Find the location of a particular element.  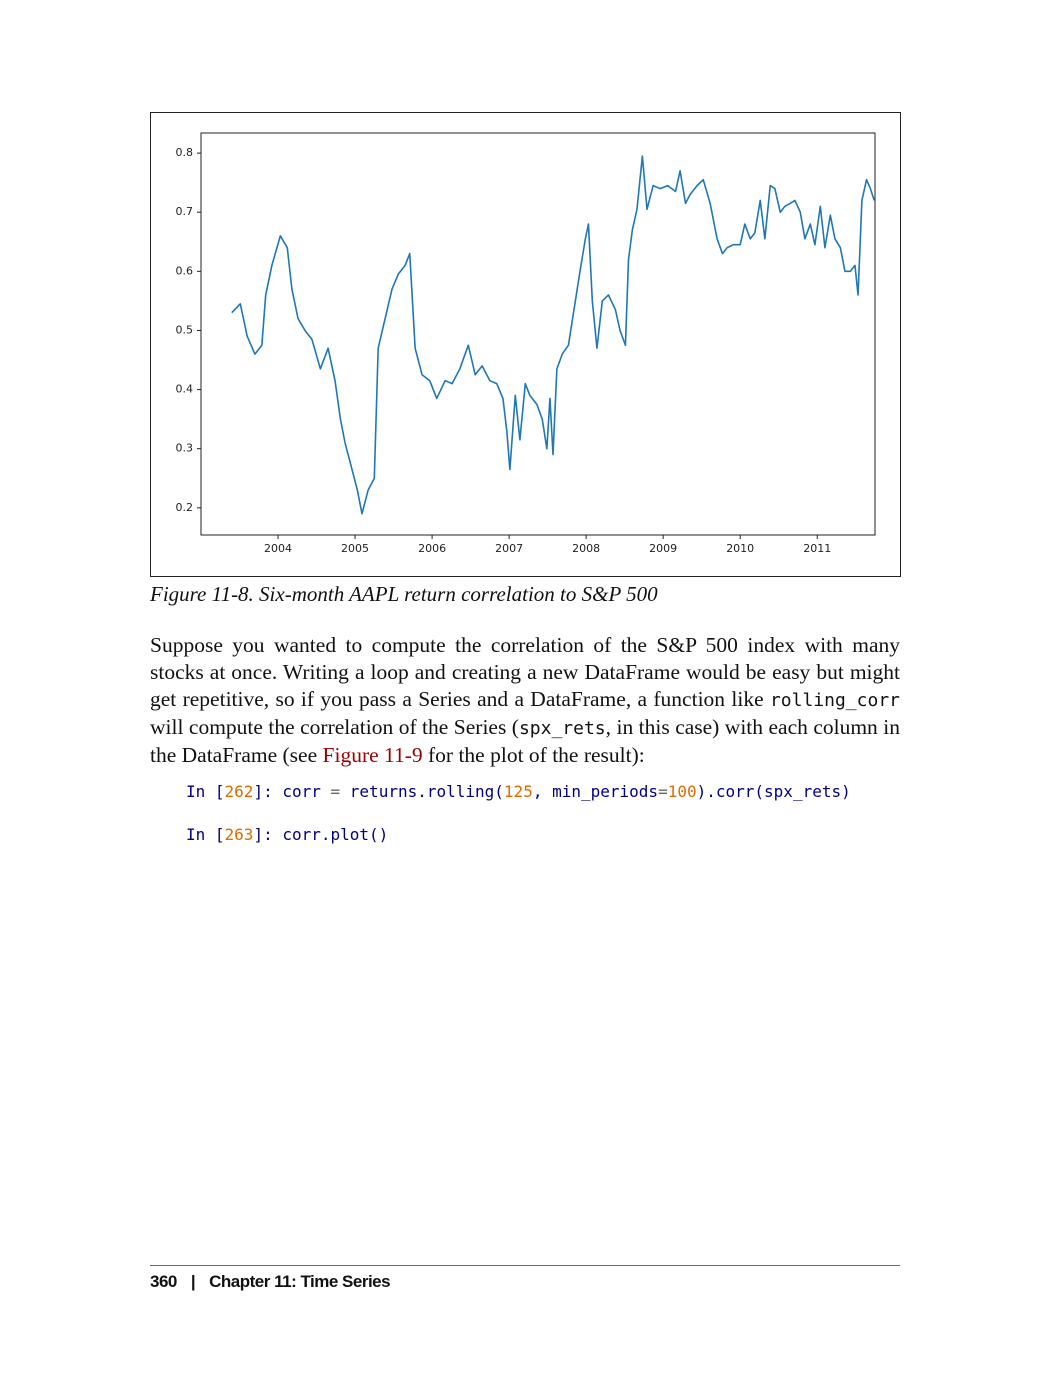

y-tick-label: 0.7 is located at coordinates (185, 211).